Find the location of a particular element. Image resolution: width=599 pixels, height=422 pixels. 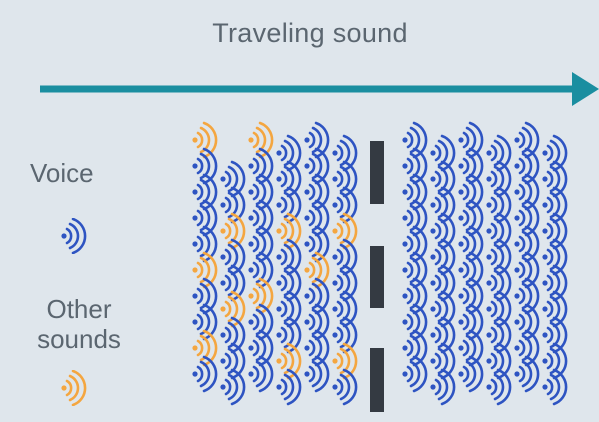

other-sound-icon is located at coordinates (74, 390).